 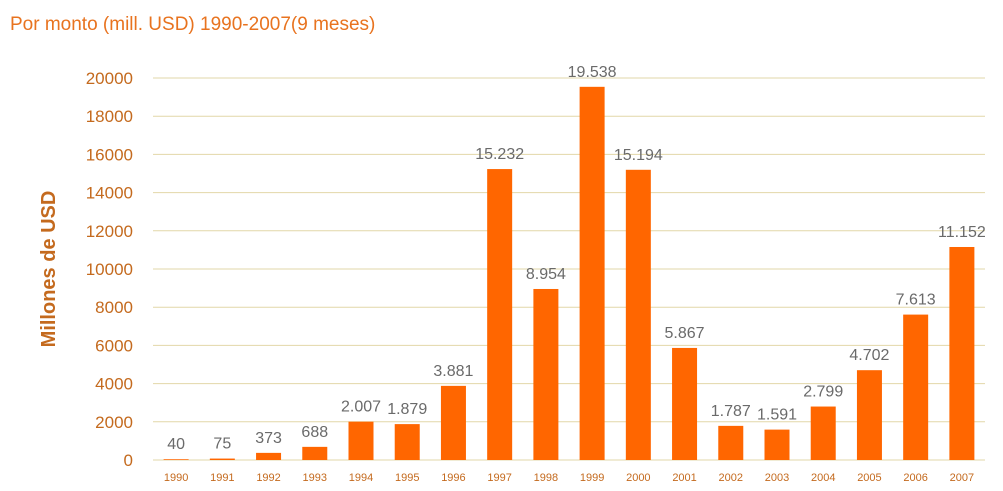 What do you see at coordinates (114, 345) in the screenshot?
I see `y-tick-label: 6000` at bounding box center [114, 345].